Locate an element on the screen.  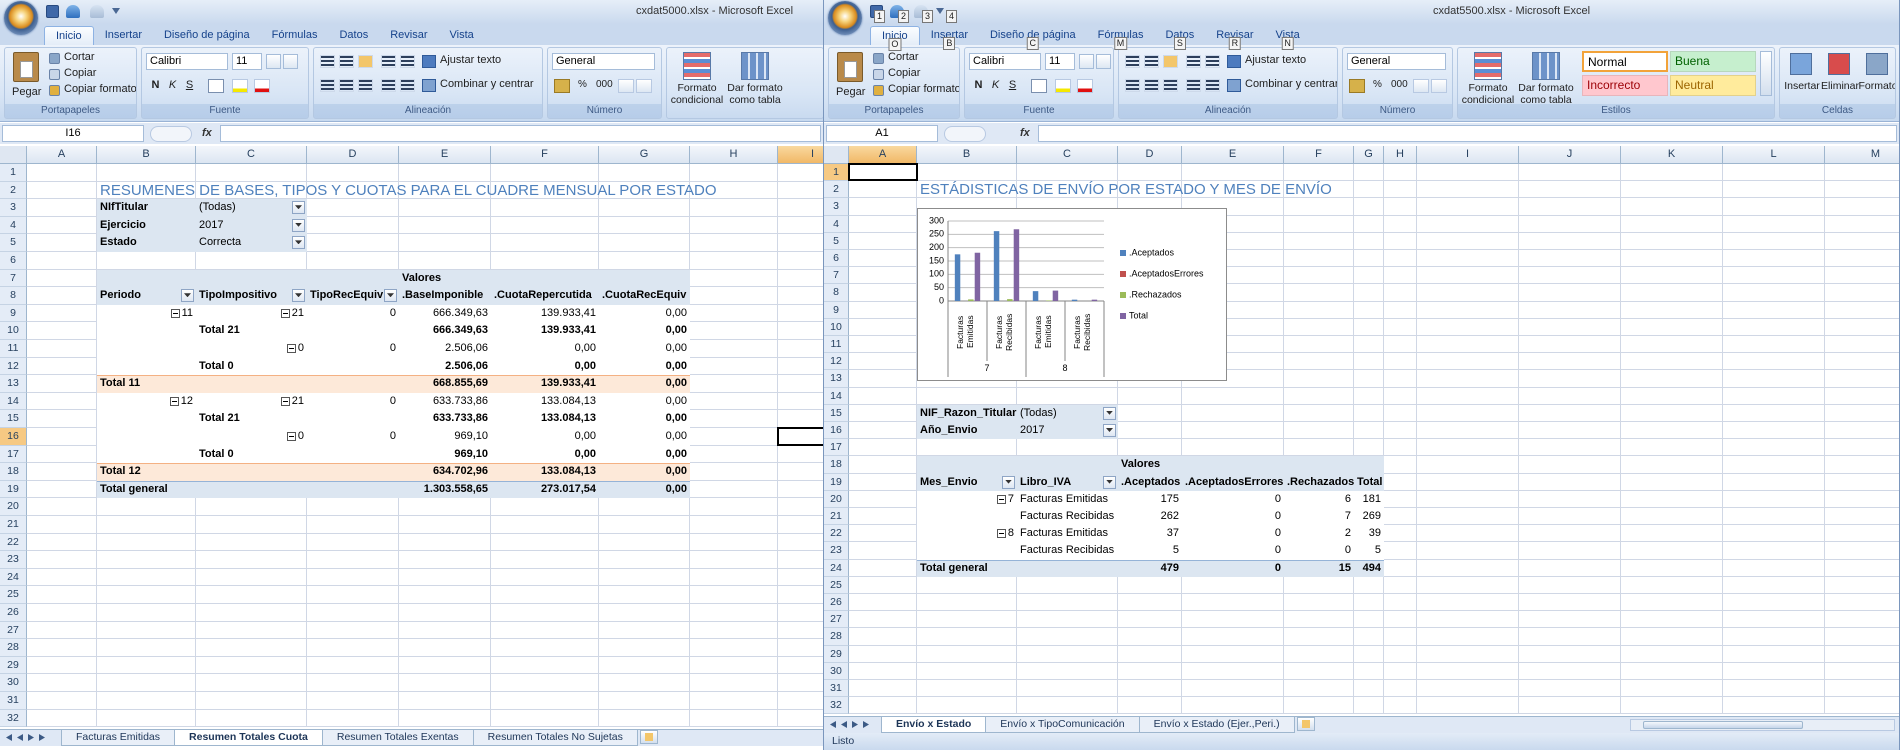
column-header: K is located at coordinates (1672, 155).